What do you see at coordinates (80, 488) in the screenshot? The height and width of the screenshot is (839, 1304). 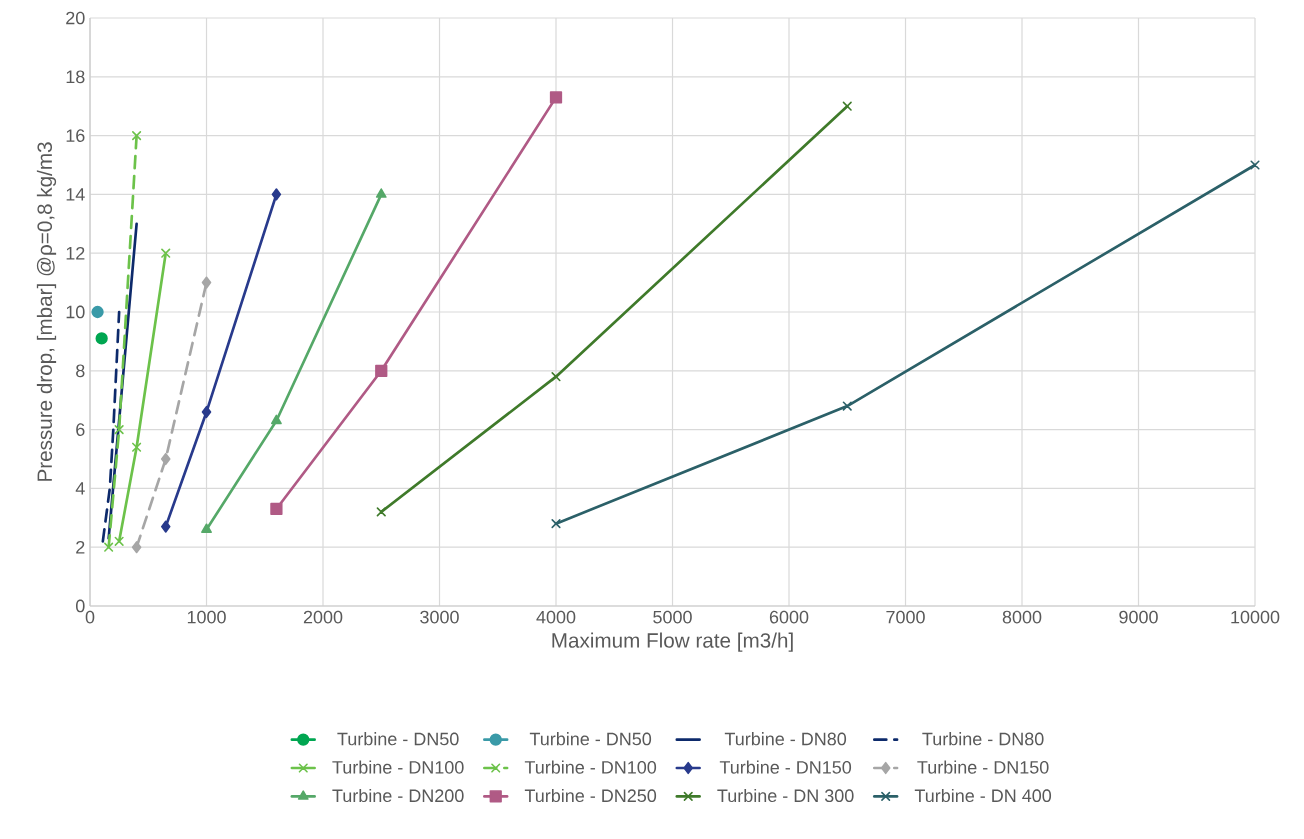 I see `y-tick-label: 4` at bounding box center [80, 488].